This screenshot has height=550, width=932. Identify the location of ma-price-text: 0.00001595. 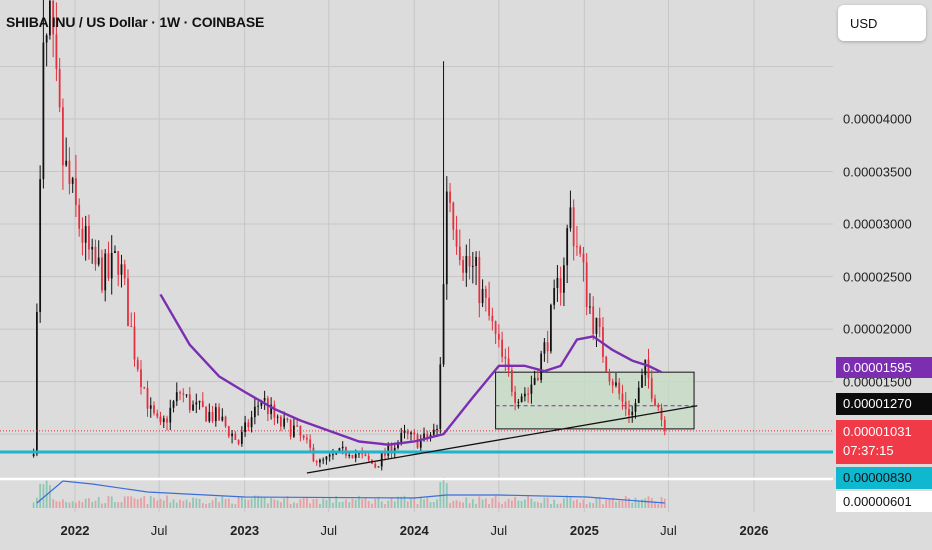
(877, 367).